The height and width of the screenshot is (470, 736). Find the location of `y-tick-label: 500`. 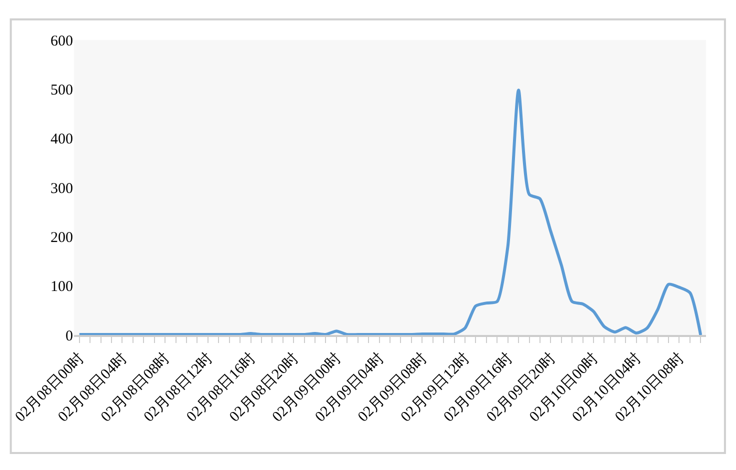

y-tick-label: 500 is located at coordinates (61, 90).